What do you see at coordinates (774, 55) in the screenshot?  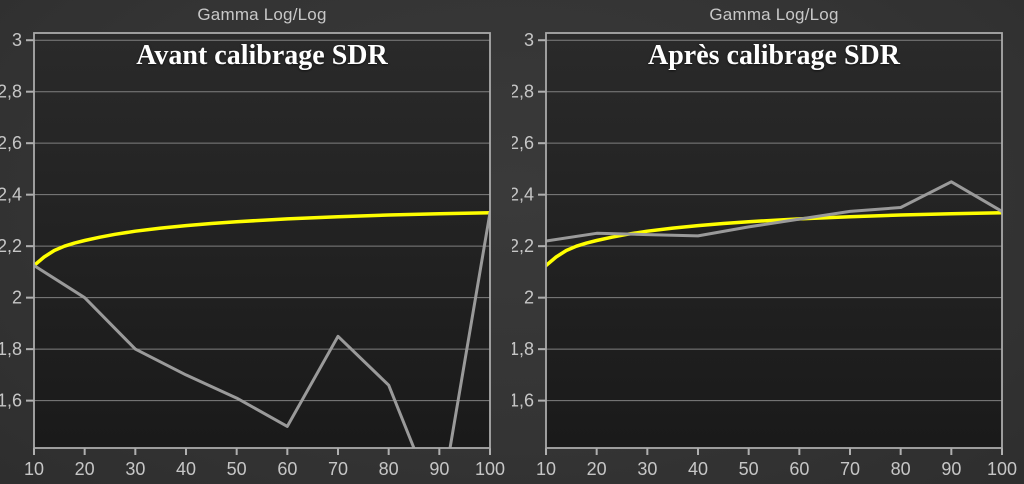 I see `chart-title: Après calibrage SDR` at bounding box center [774, 55].